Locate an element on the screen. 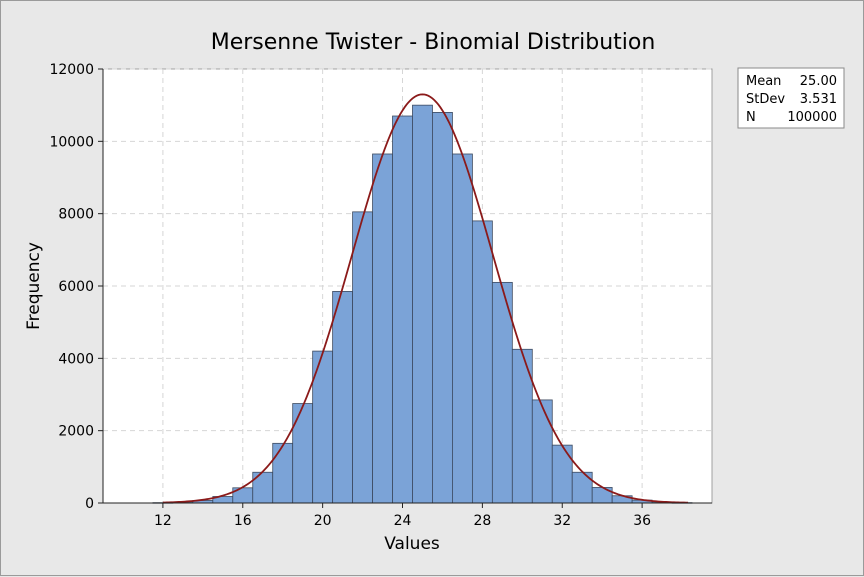  y-tick-label: 2000 is located at coordinates (76, 432).